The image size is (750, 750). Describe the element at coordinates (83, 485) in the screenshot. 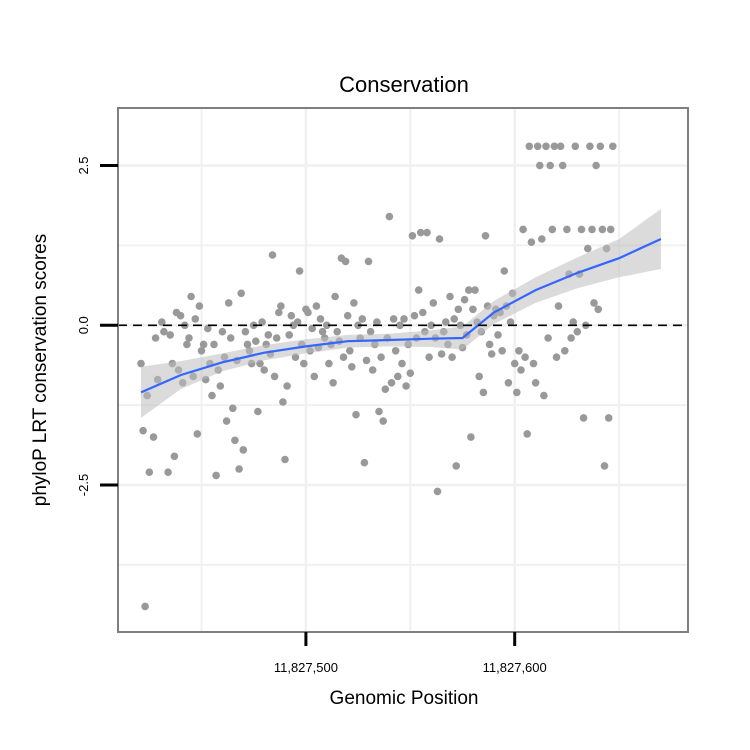

I see `y-tick-label: -2.5` at that location.